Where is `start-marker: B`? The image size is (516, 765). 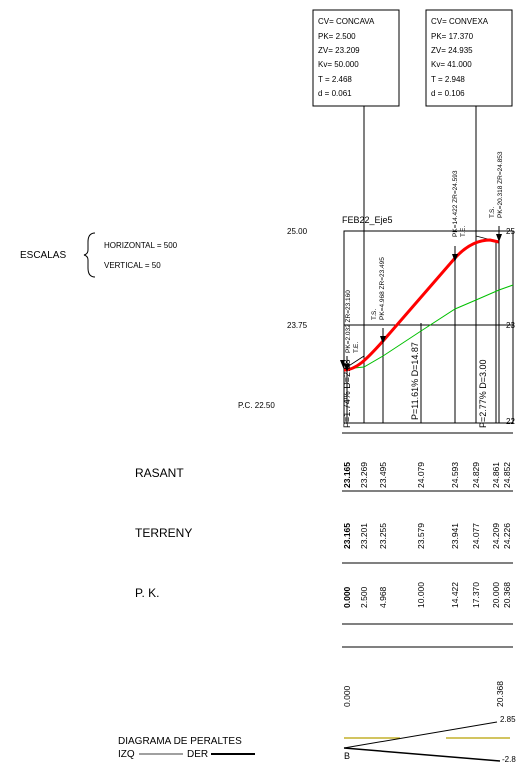
start-marker: B is located at coordinates (347, 756).